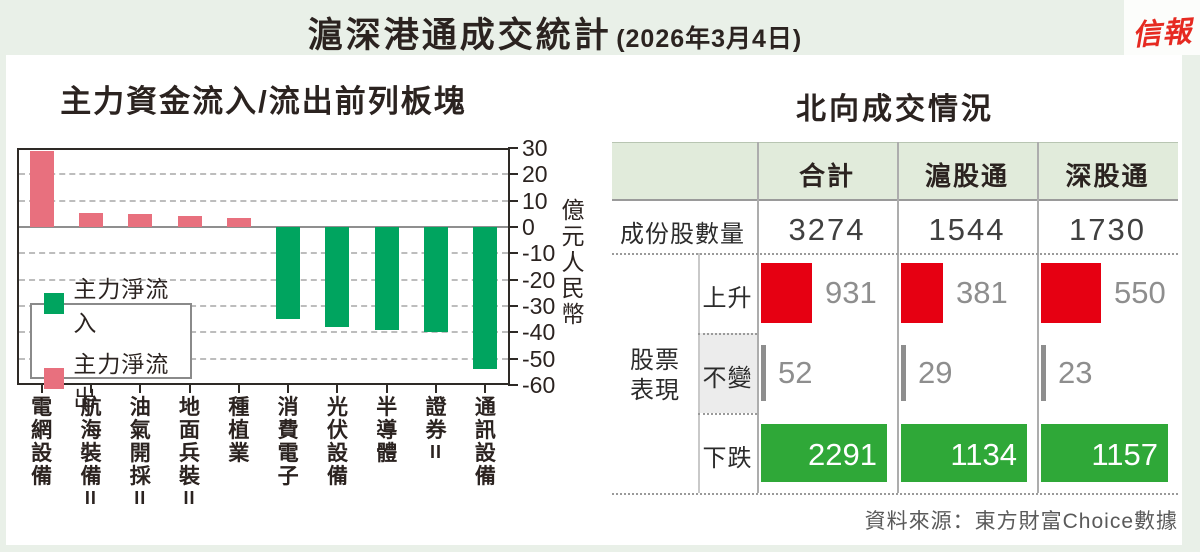 The height and width of the screenshot is (552, 1200). Describe the element at coordinates (288, 476) in the screenshot. I see `x-axis-label-char: 子` at that location.